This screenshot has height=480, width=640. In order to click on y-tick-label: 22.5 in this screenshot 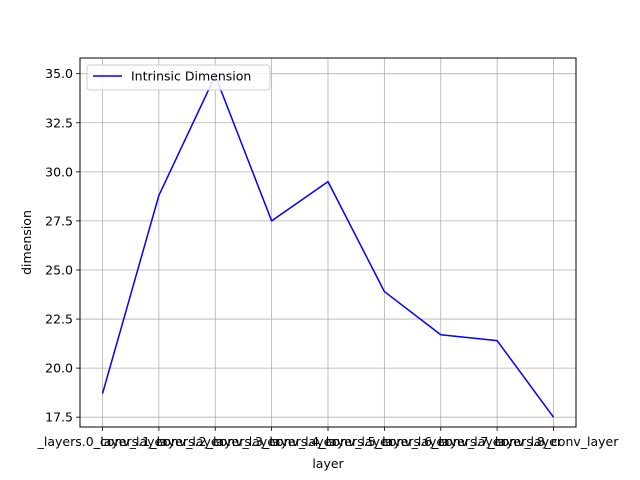, I will do `click(59, 319)`.